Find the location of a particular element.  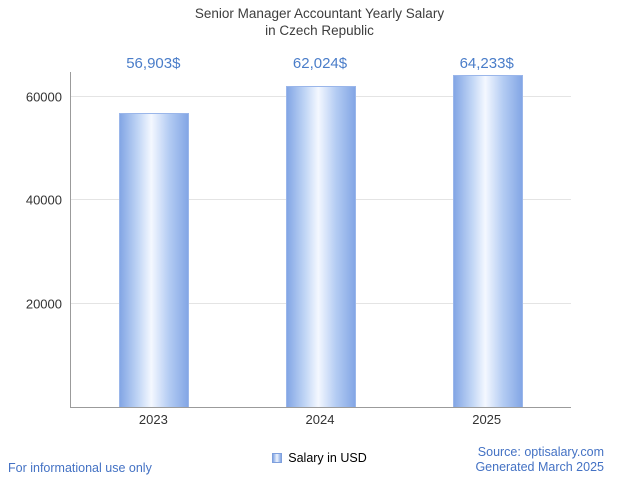

legend: Salary in USD is located at coordinates (319, 458).